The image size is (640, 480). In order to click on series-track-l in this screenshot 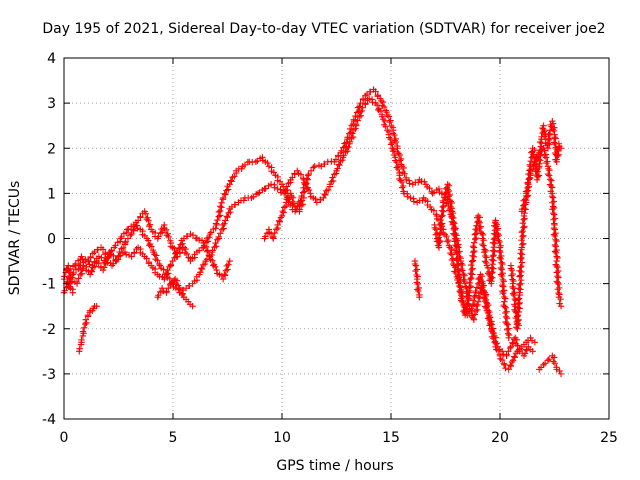, I will do `click(68, 279)`.